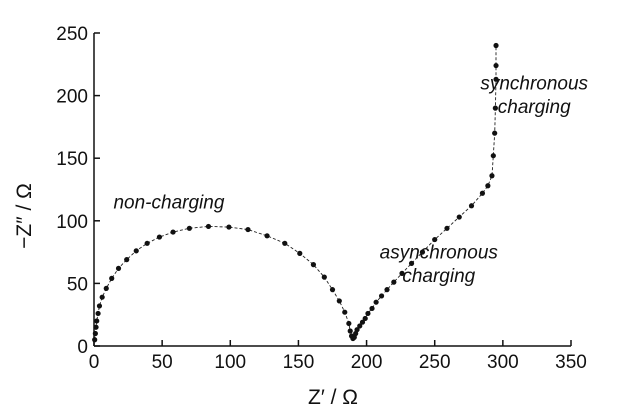 This screenshot has width=644, height=413. I want to click on x-tick-label: 100, so click(230, 362).